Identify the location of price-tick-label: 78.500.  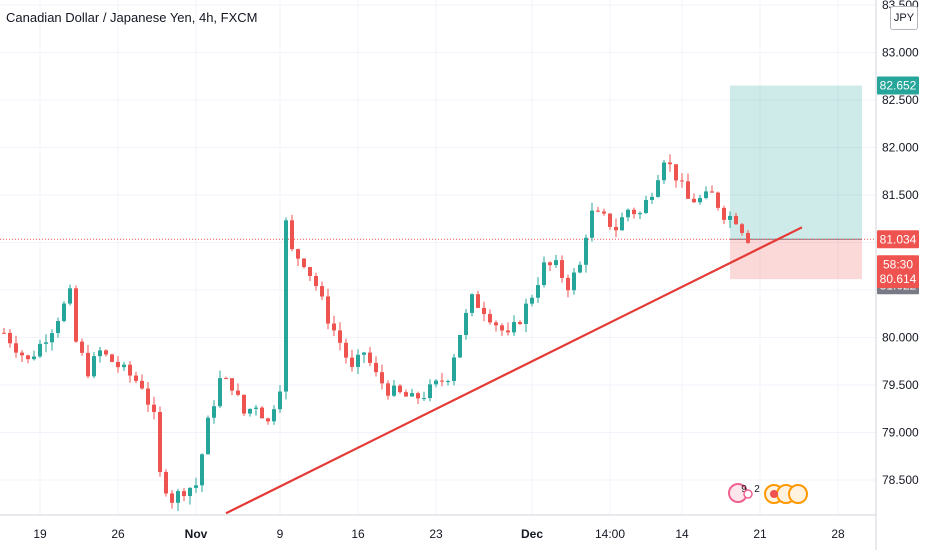
(900, 480).